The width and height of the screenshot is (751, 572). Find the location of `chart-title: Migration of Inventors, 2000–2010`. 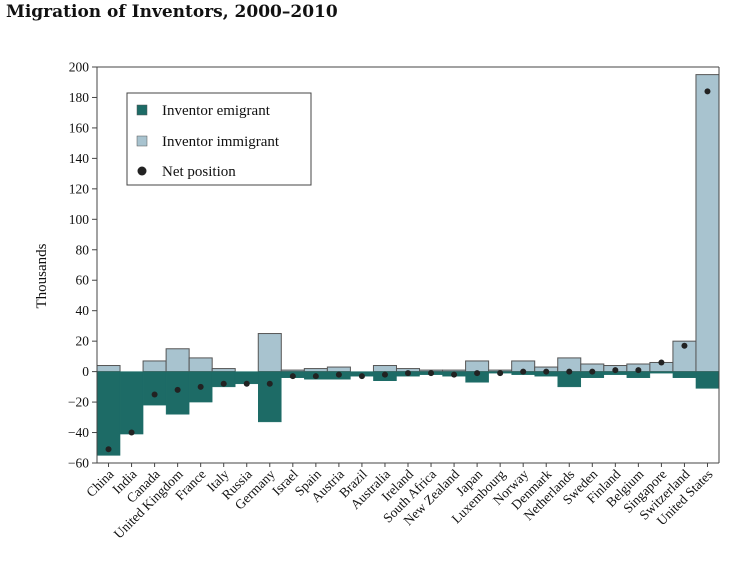

chart-title: Migration of Inventors, 2000–2010 is located at coordinates (172, 12).